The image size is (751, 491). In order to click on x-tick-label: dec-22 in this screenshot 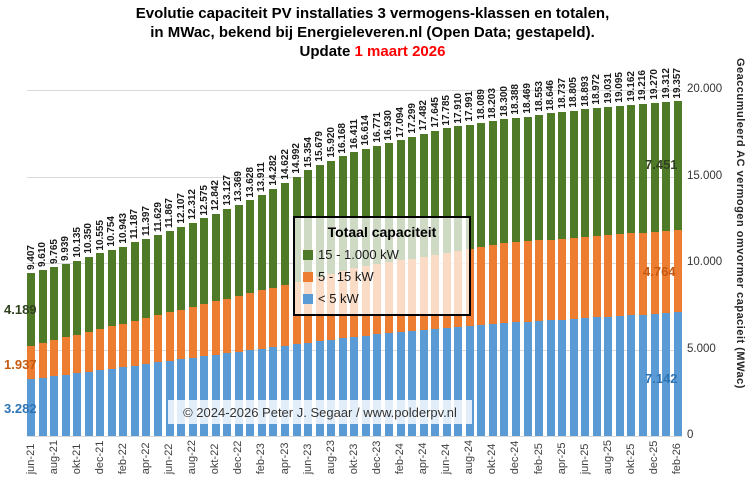, I will do `click(238, 457)`.